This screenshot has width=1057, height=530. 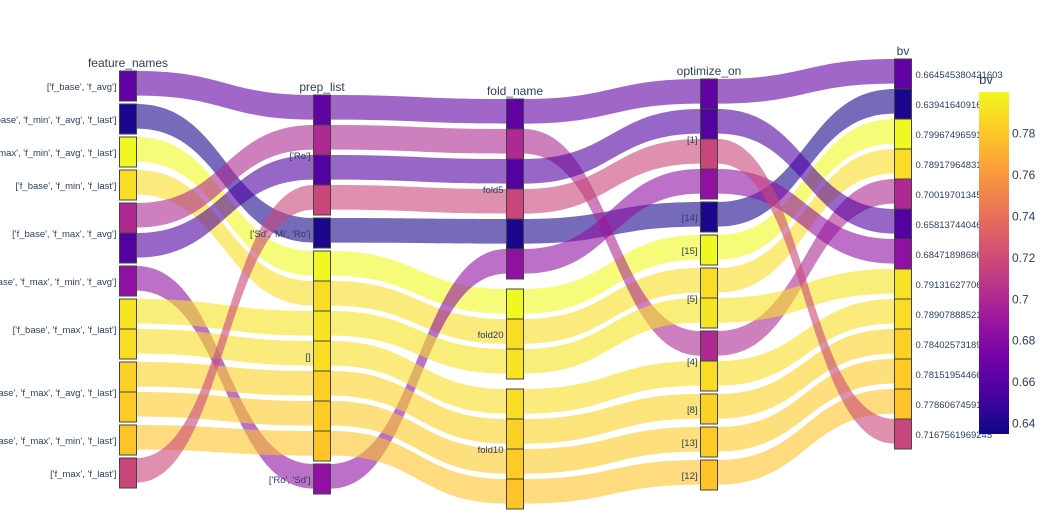 What do you see at coordinates (612, 146) in the screenshot?
I see `ribbon-record-6-fold-name-to-optimize-on` at bounding box center [612, 146].